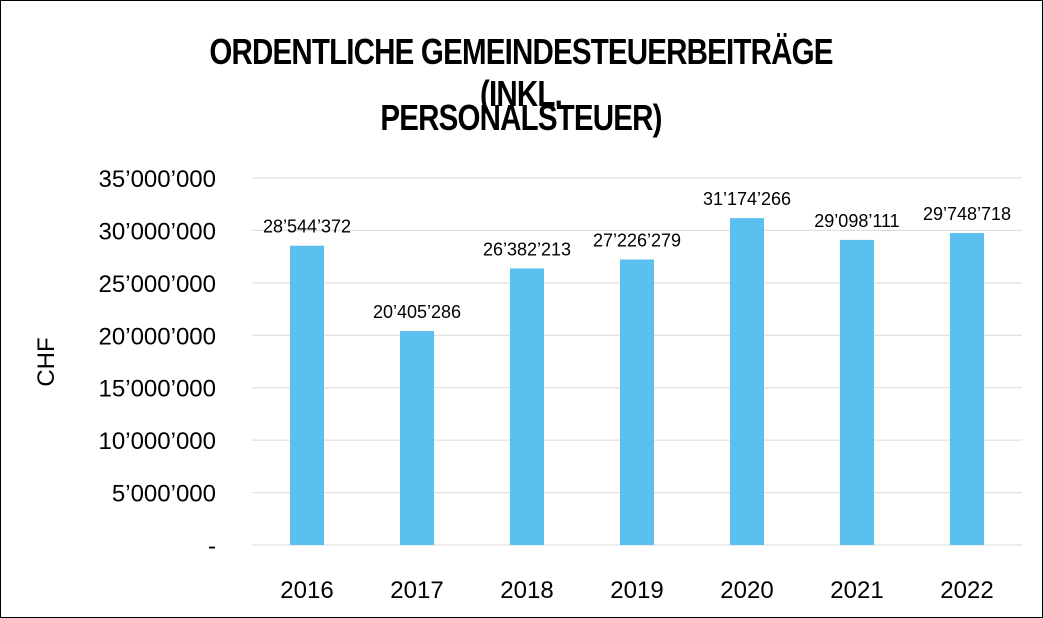 The image size is (1043, 618). What do you see at coordinates (212, 546) in the screenshot?
I see `y-tick-label: -` at bounding box center [212, 546].